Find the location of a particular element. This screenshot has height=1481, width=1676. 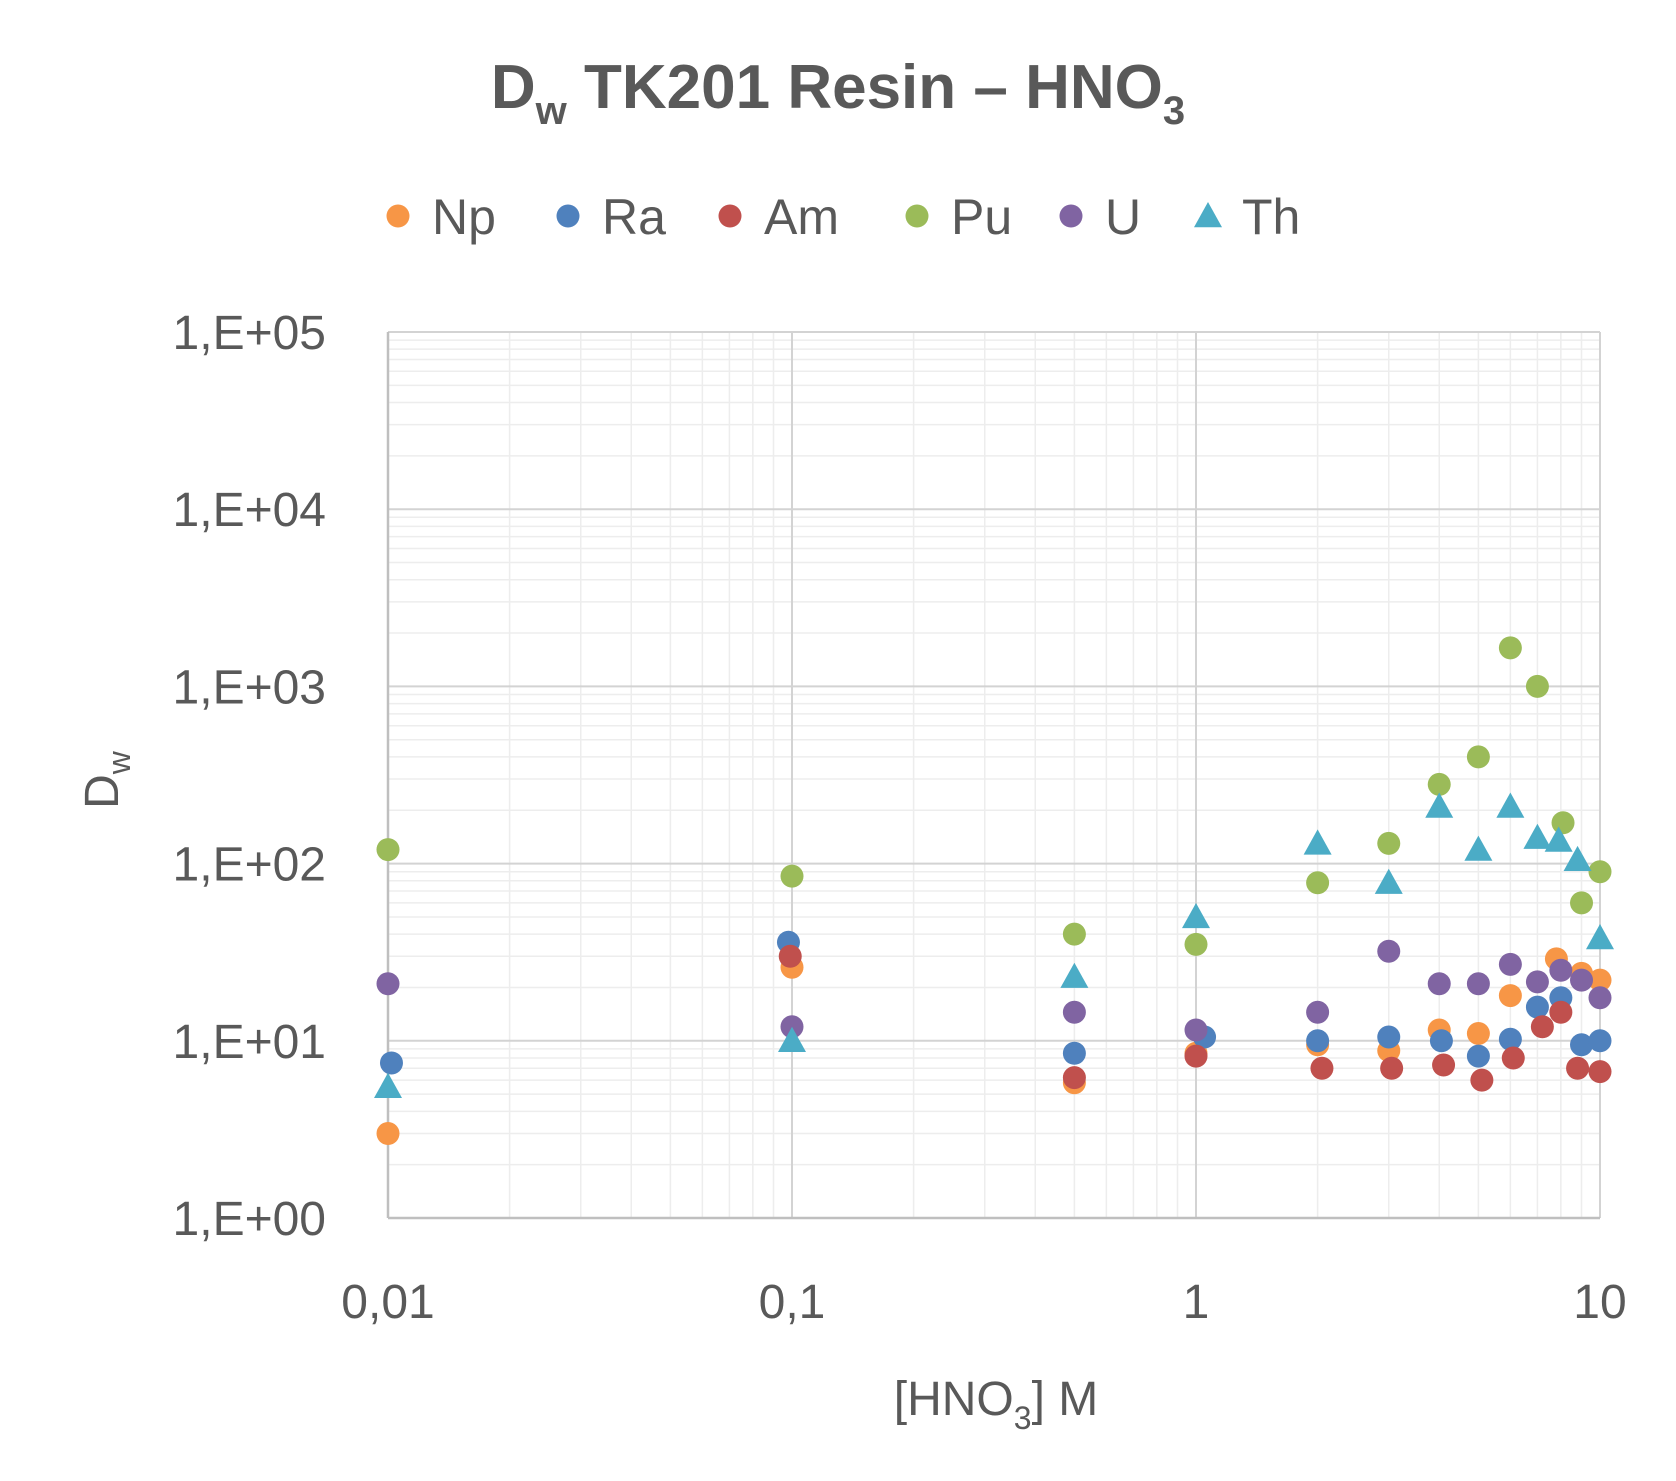

legend-item-am: Am is located at coordinates (778, 217).